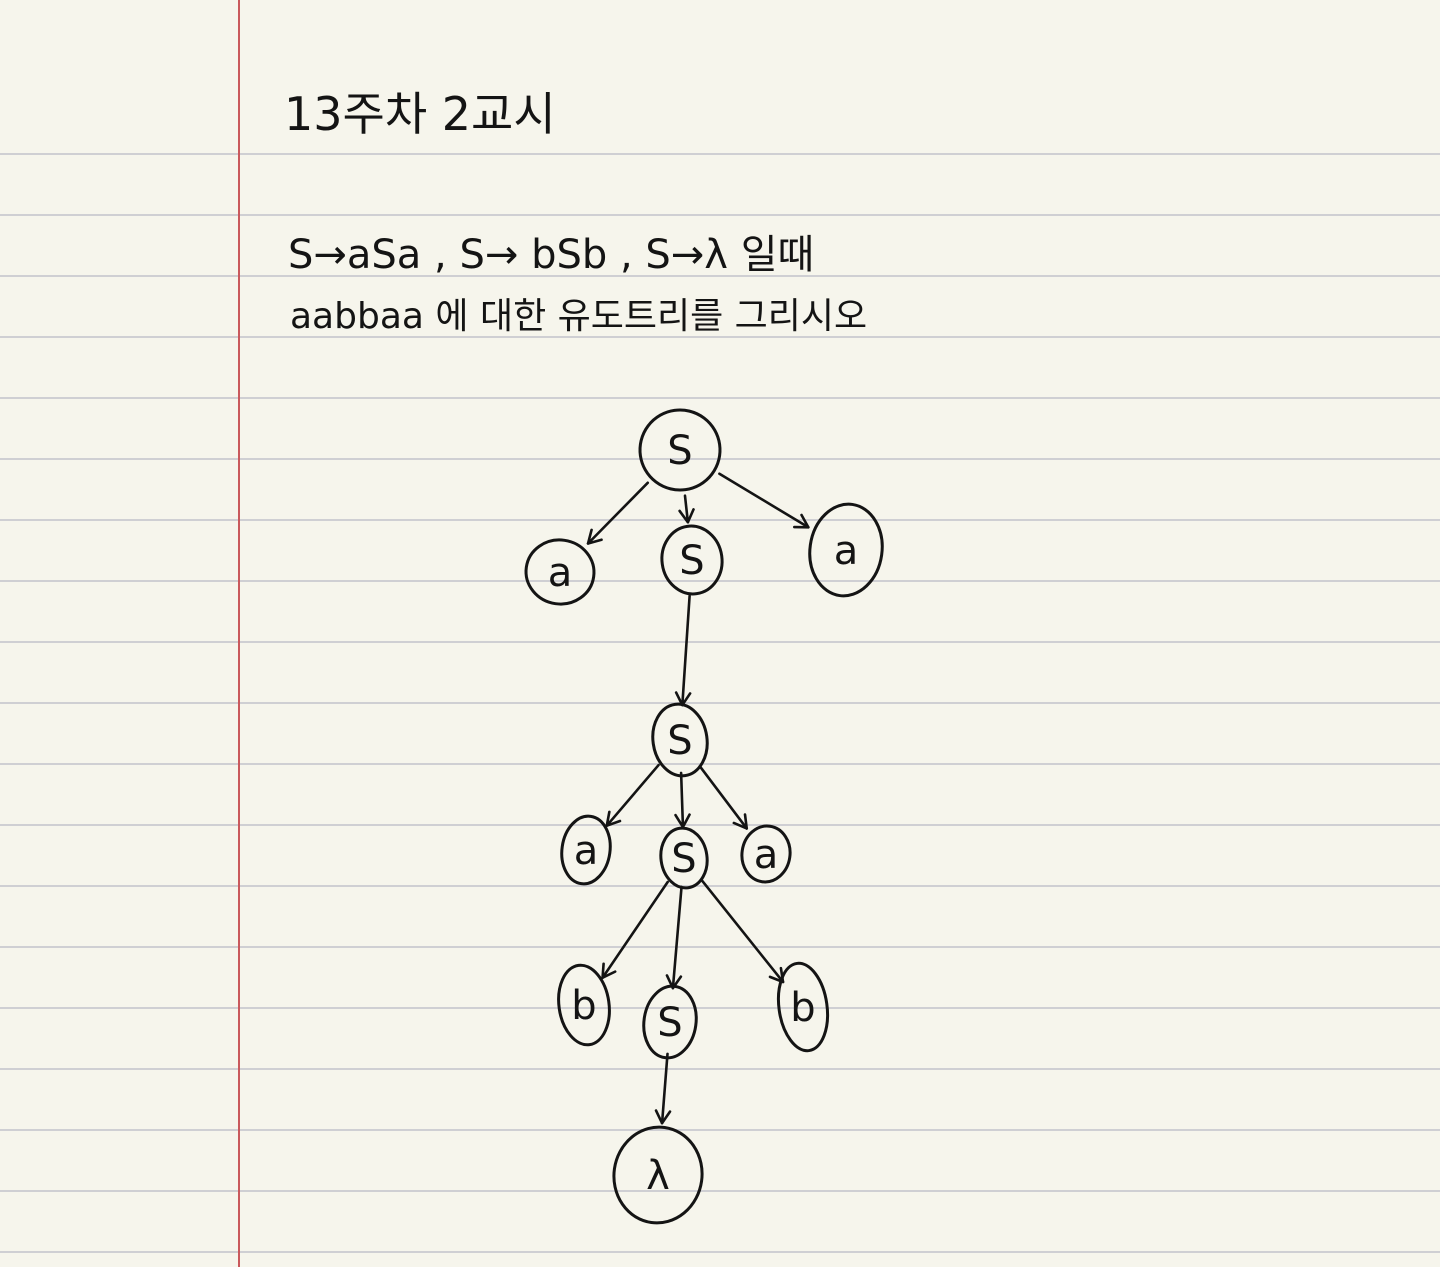 The image size is (1440, 1267). I want to click on arrowhead-s4-b1, so click(609, 971).